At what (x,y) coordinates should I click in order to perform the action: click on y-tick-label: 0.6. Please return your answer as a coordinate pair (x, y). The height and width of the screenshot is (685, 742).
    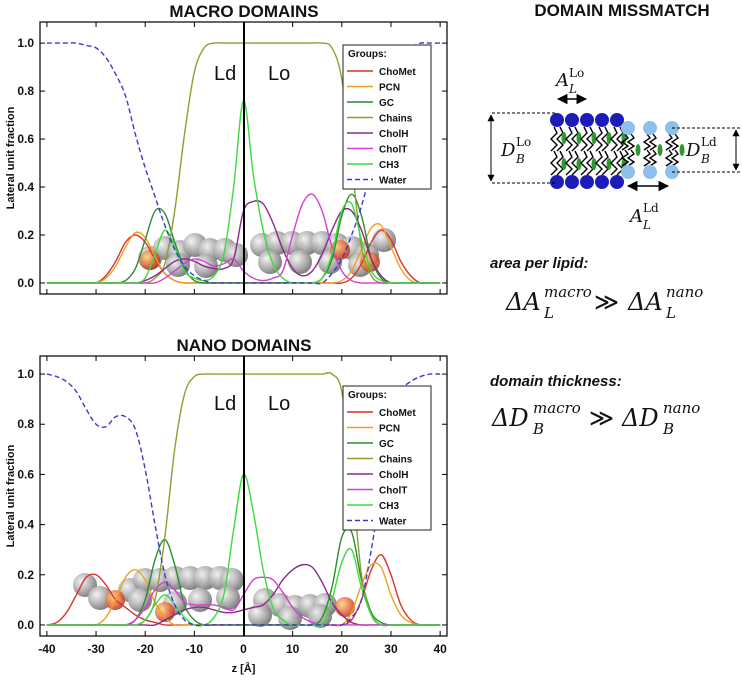
    Looking at the image, I should click on (25, 139).